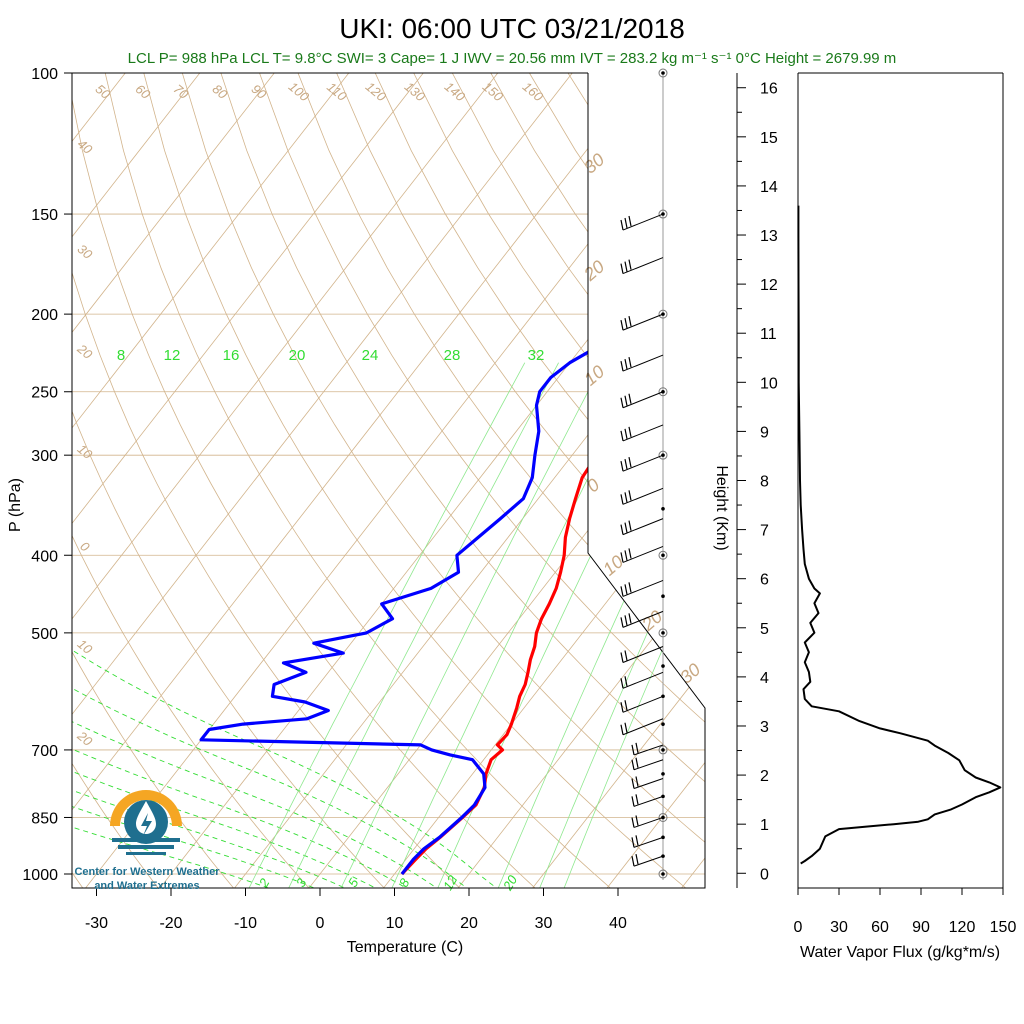 The image size is (1024, 1024). I want to click on theta-side-label: 20, so click(85, 352).